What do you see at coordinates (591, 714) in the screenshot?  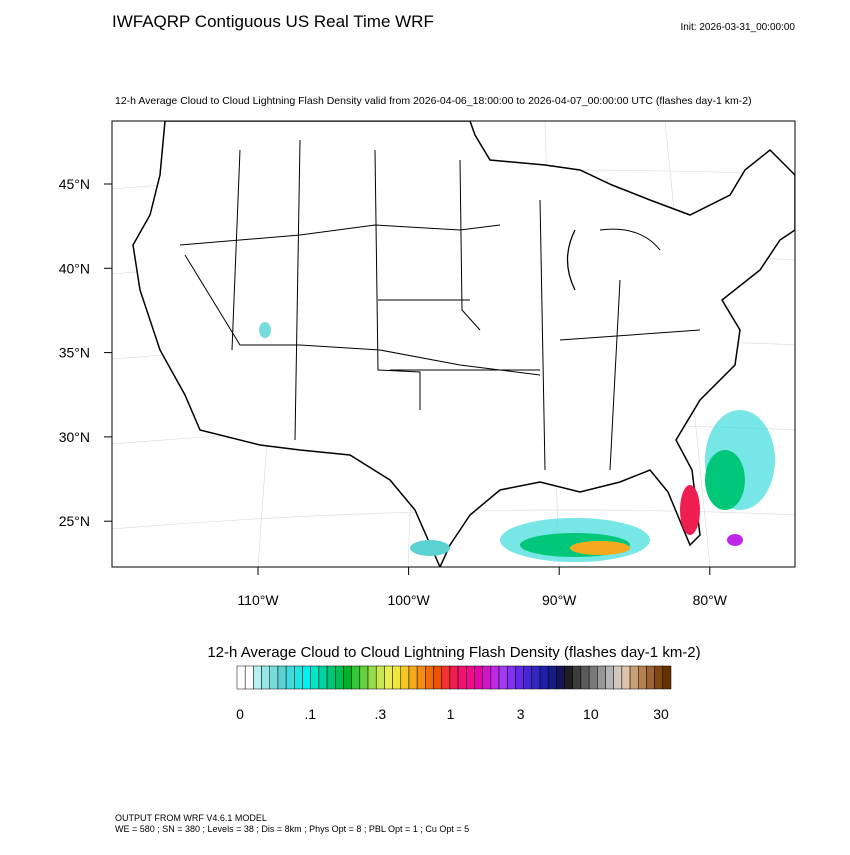 I see `colorbar-label: 10` at bounding box center [591, 714].